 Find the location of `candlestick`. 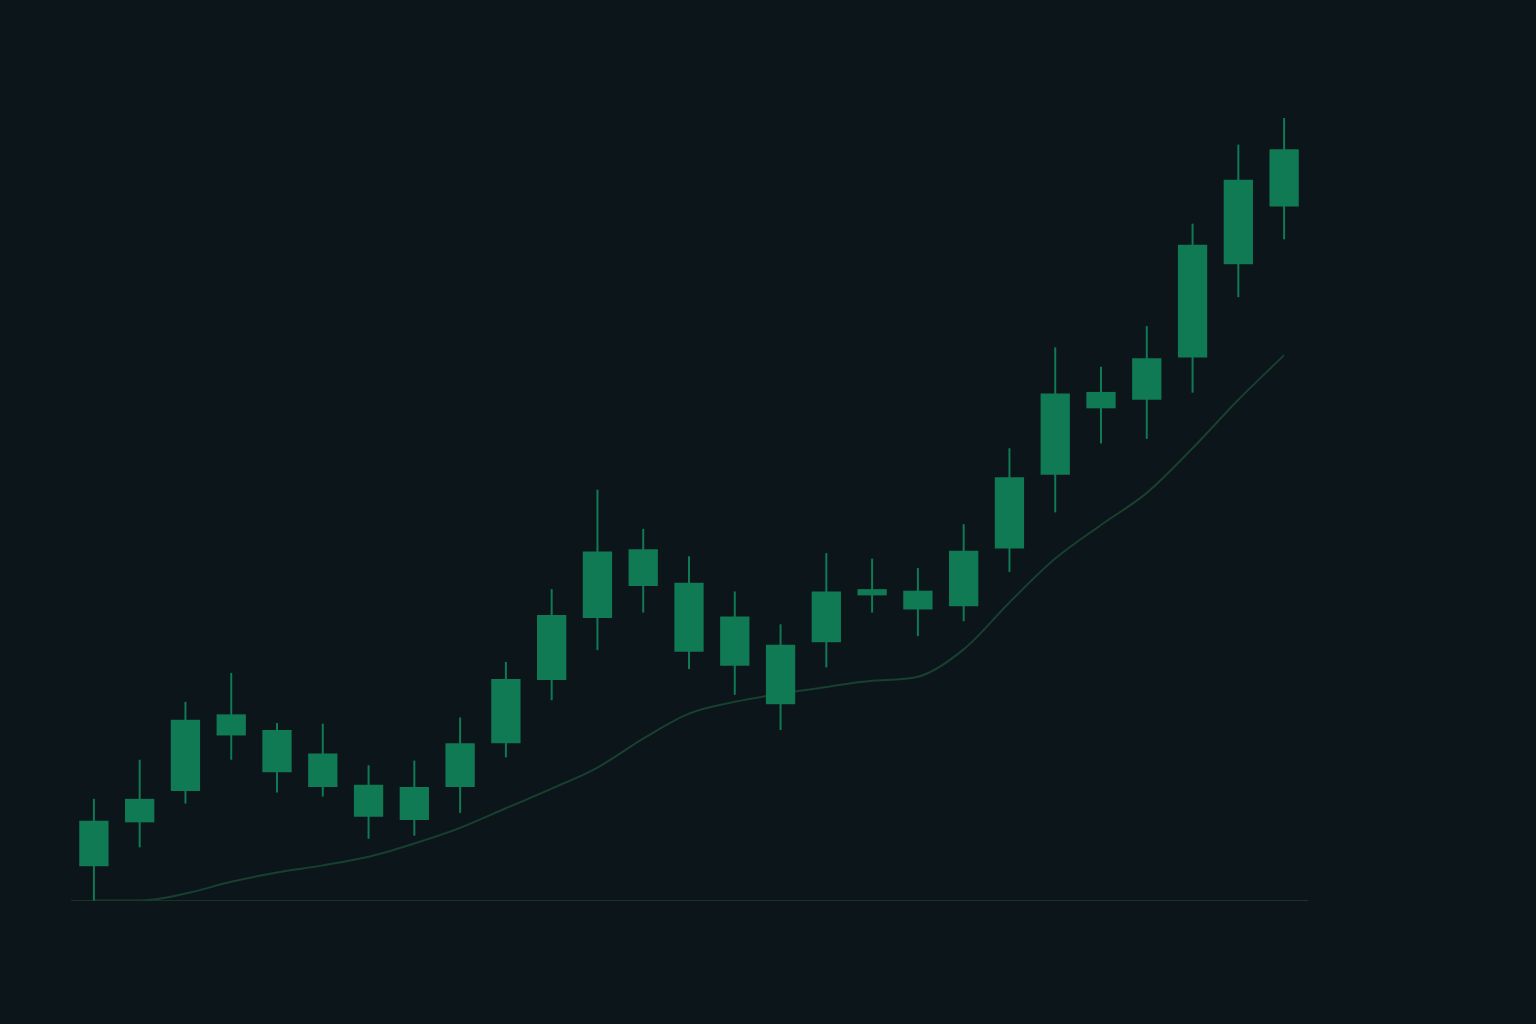

candlestick is located at coordinates (872, 585).